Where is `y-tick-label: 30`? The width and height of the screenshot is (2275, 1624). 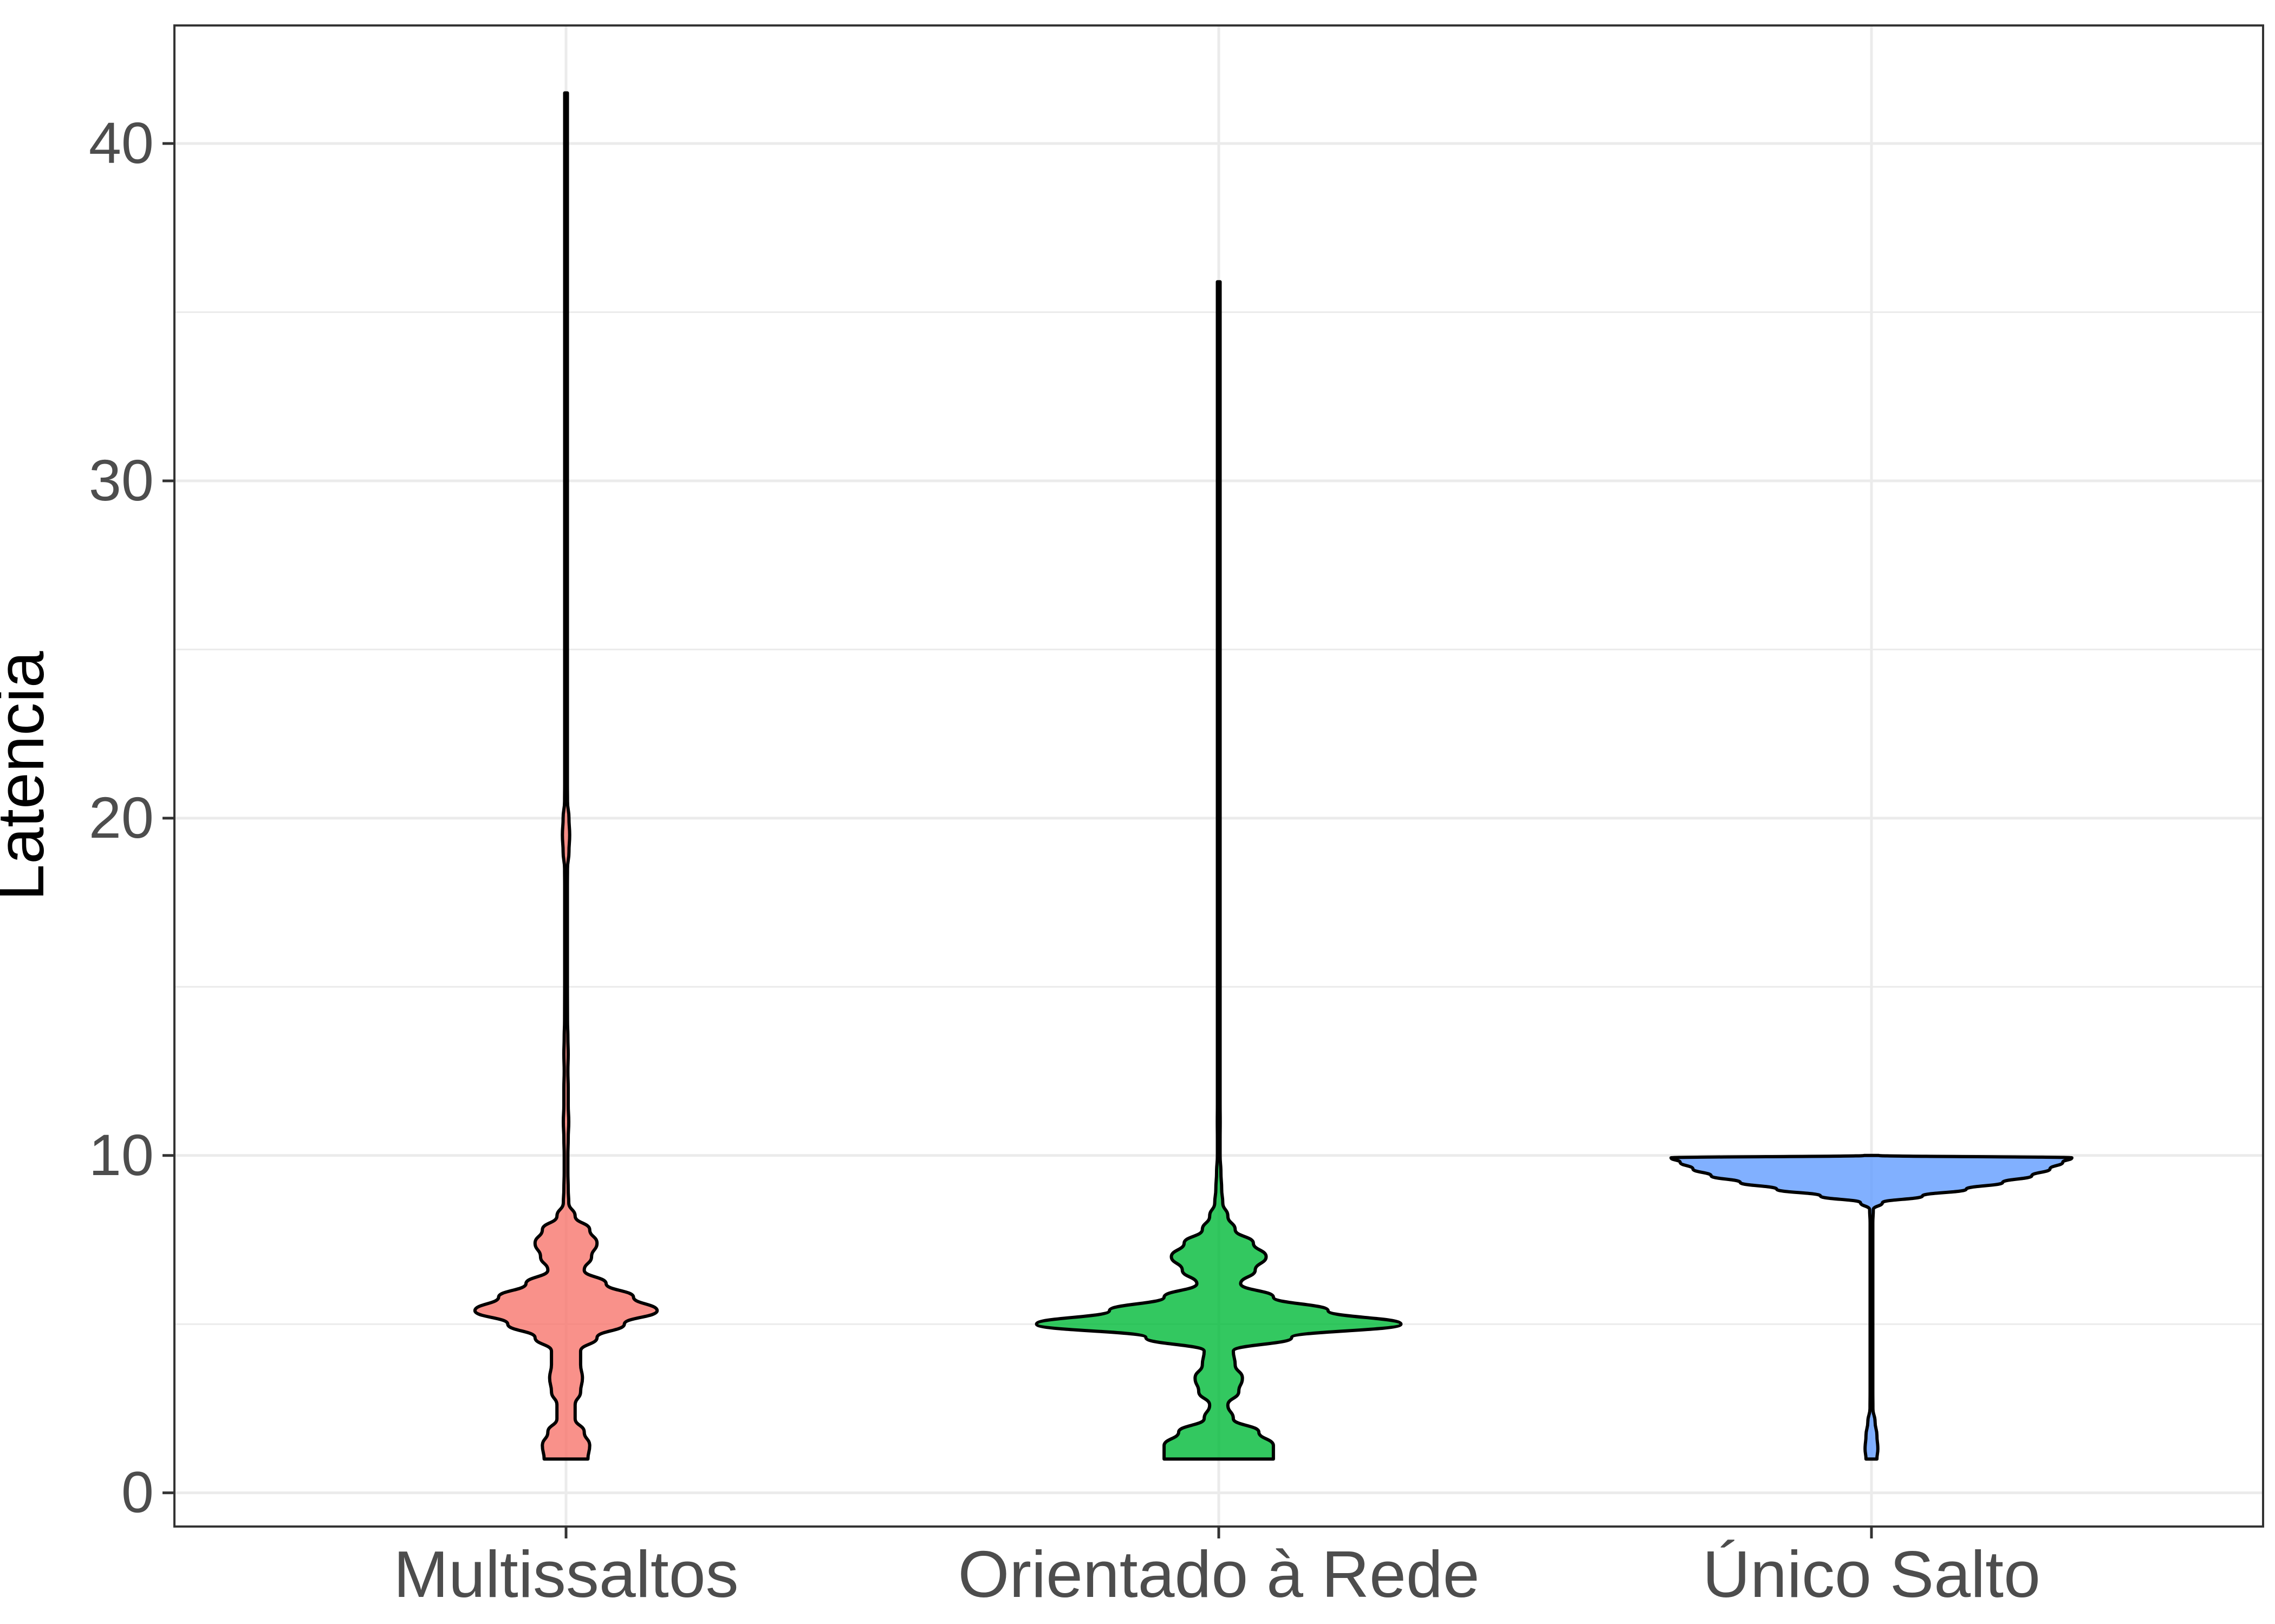
y-tick-label: 30 is located at coordinates (121, 480).